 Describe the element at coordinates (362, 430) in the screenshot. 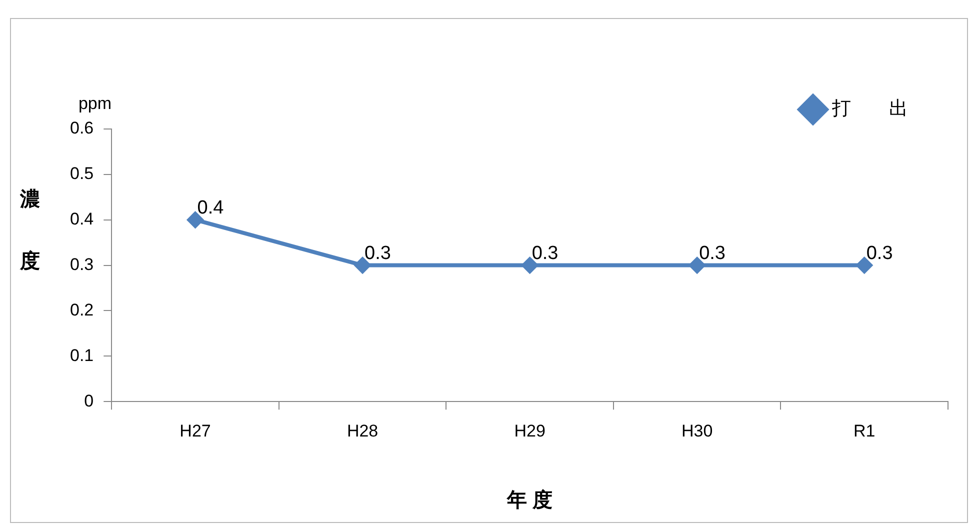

I see `x-tick-label: H28` at that location.